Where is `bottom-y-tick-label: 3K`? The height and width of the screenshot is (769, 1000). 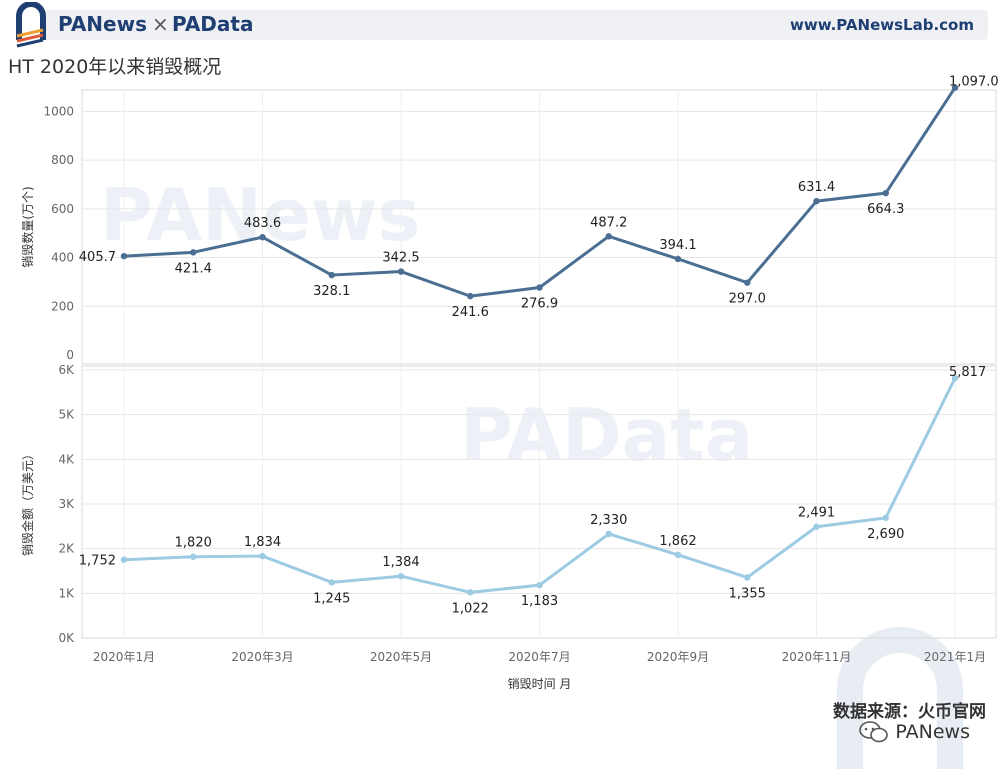
bottom-y-tick-label: 3K is located at coordinates (66, 504).